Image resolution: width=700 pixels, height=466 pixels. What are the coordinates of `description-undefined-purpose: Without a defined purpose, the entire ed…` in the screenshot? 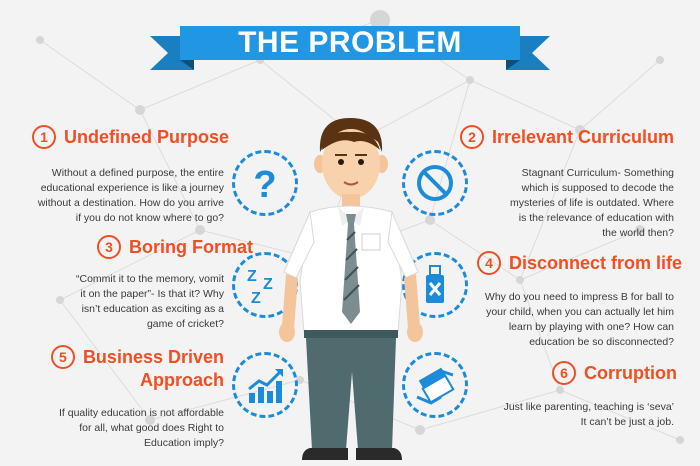 It's located at (124, 196).